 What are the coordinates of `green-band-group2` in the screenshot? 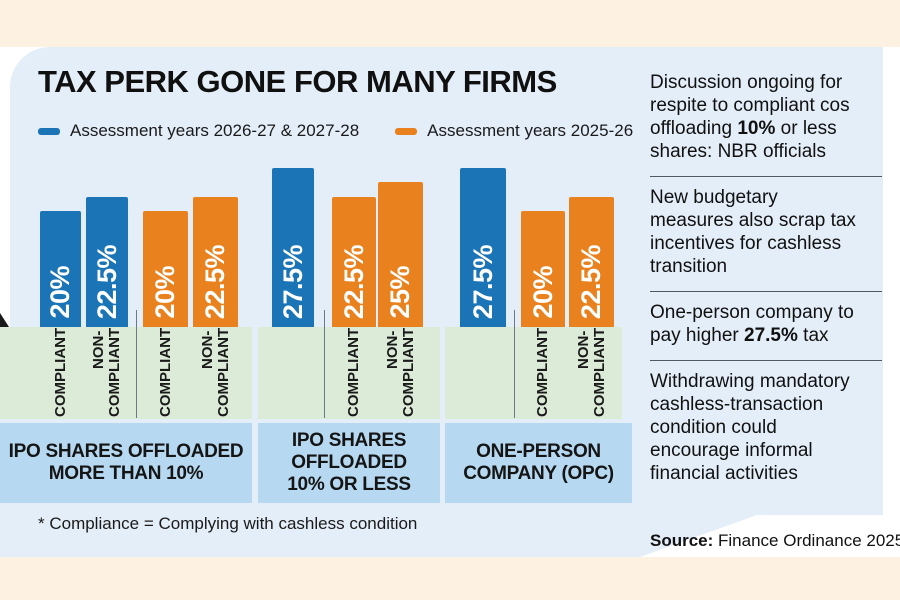 It's located at (349, 373).